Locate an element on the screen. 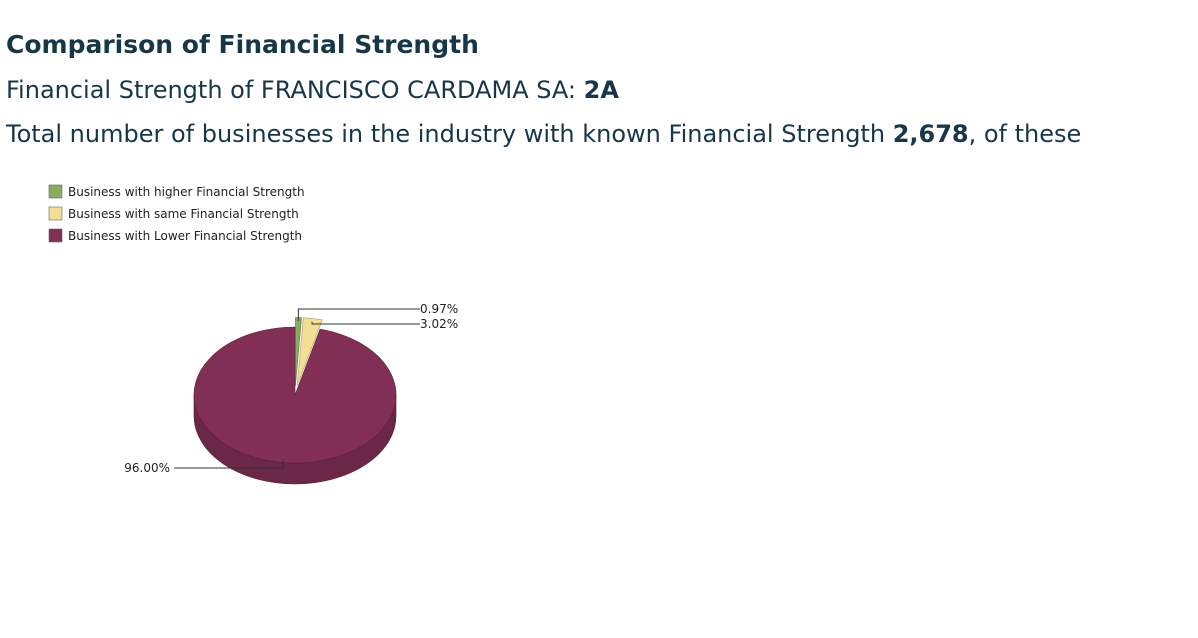 This screenshot has height=638, width=1198. pie-slices is located at coordinates (295, 401).